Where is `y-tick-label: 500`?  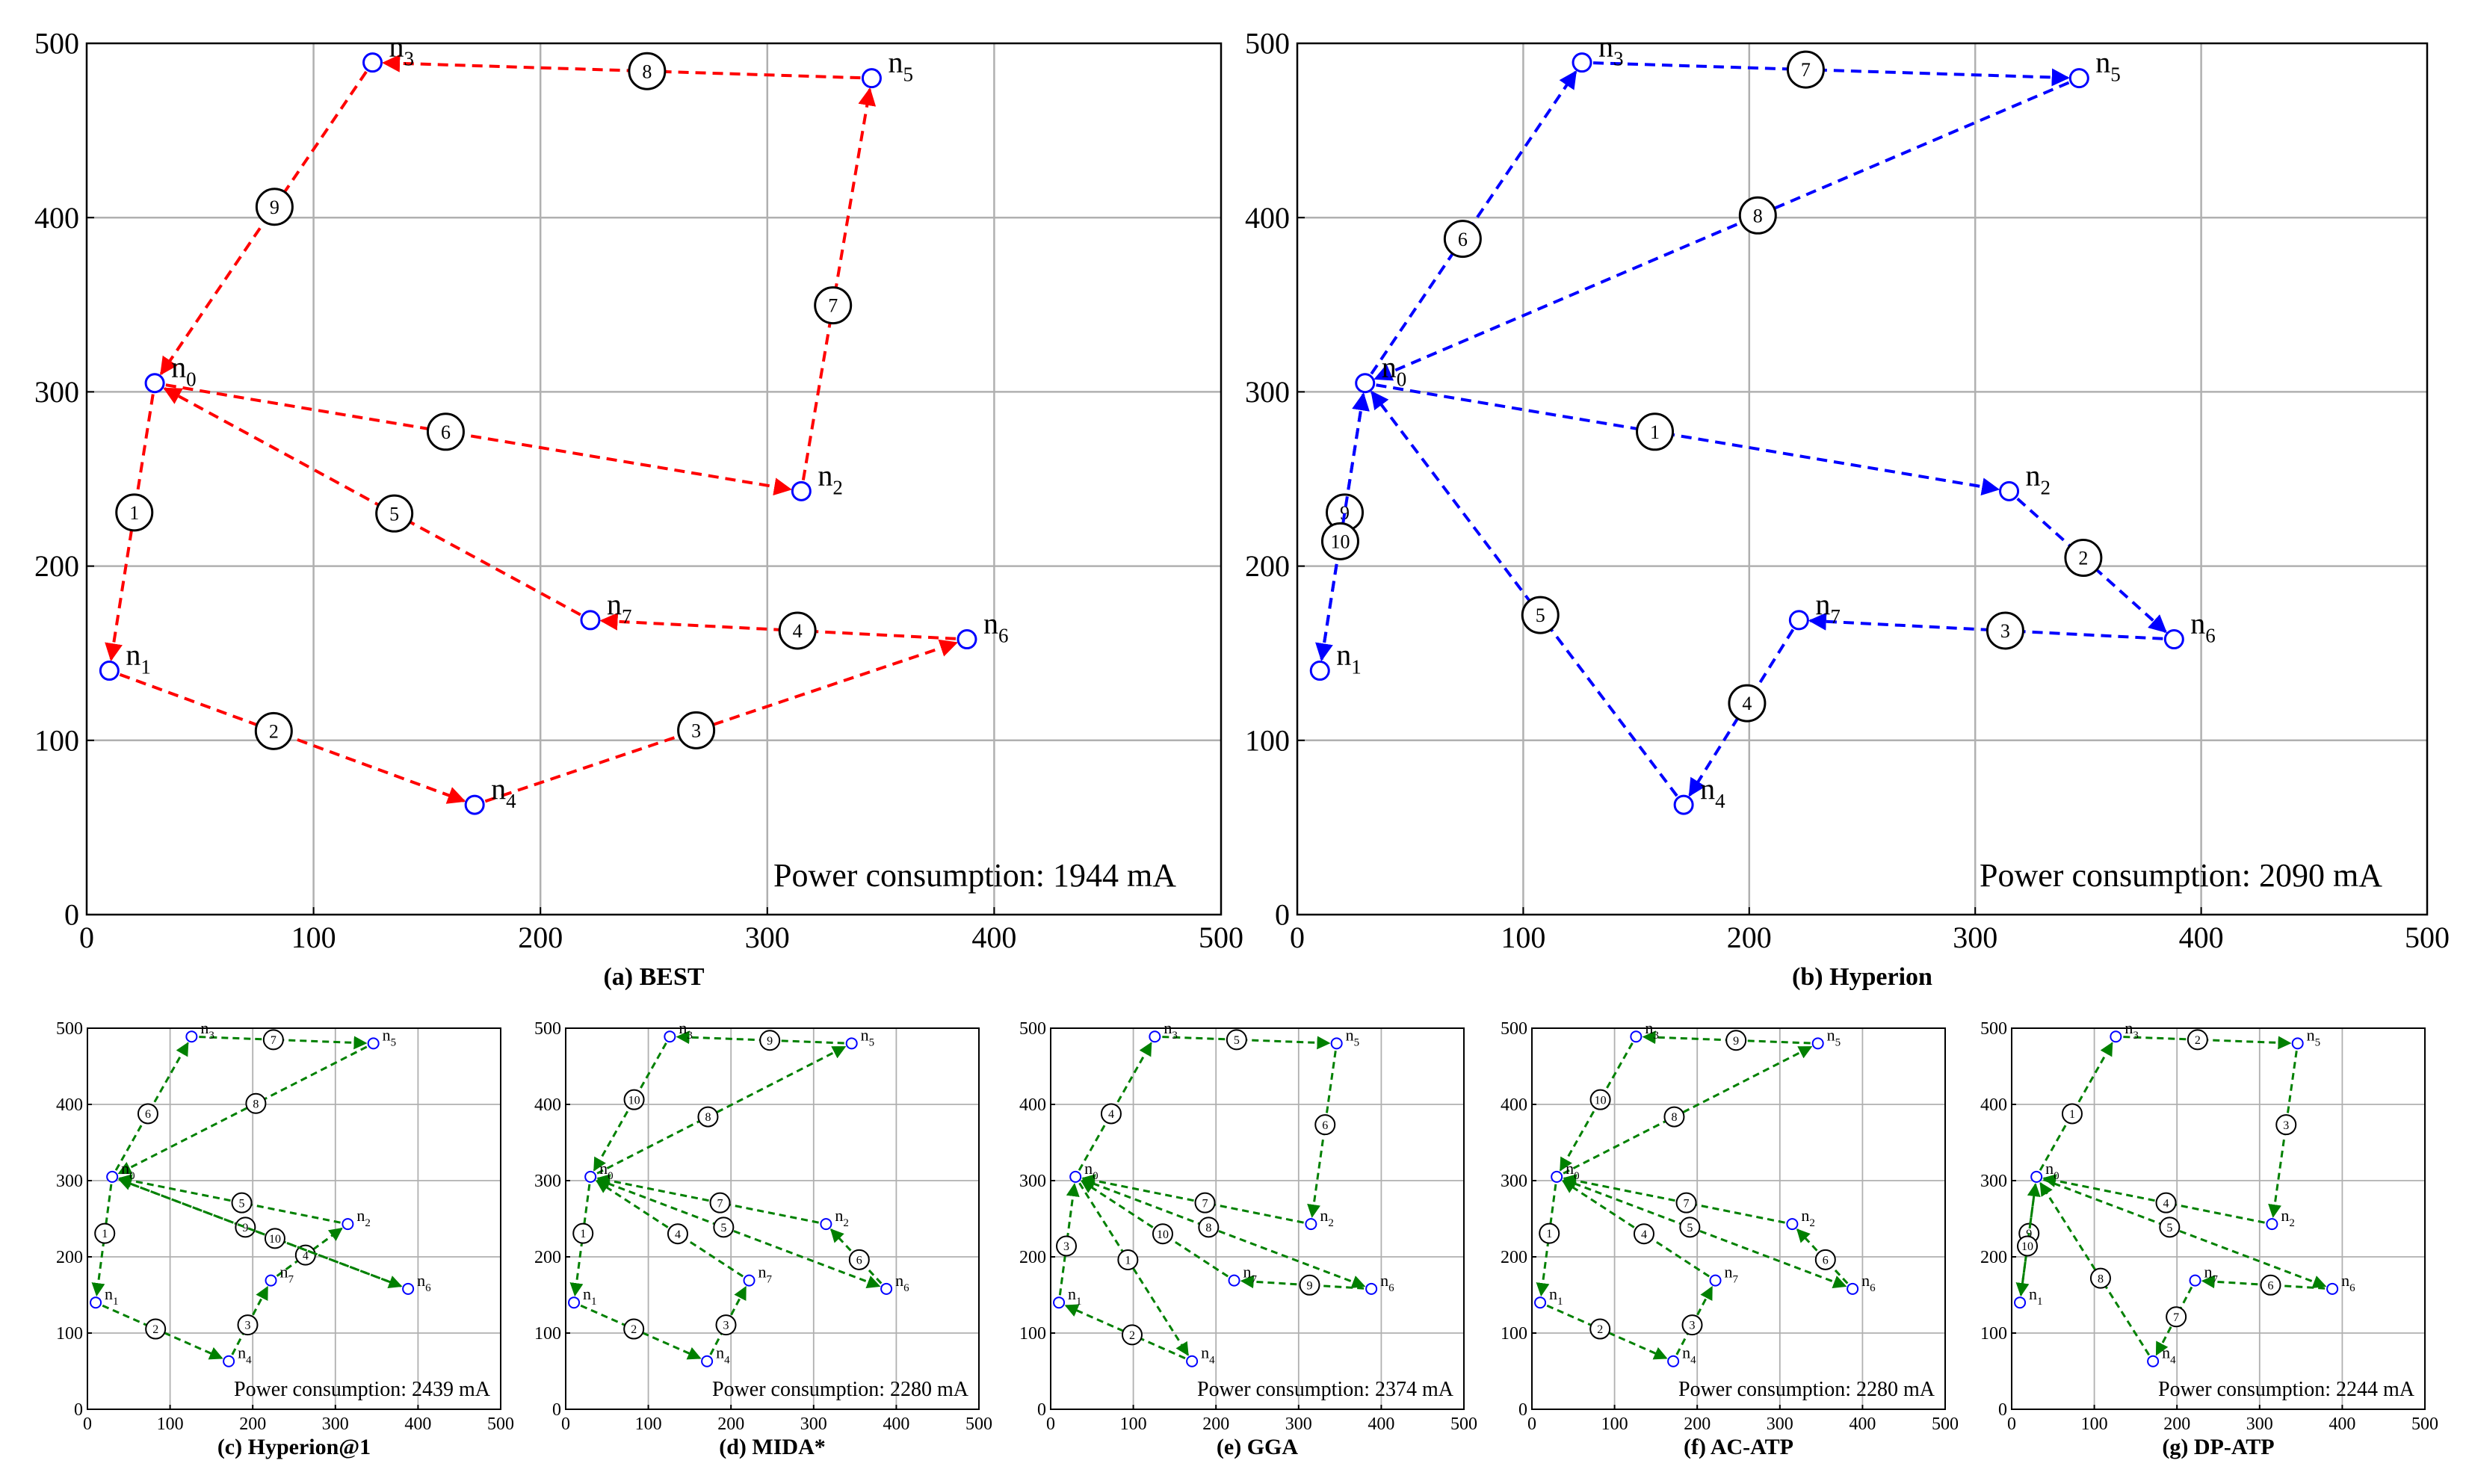 y-tick-label: 500 is located at coordinates (57, 44).